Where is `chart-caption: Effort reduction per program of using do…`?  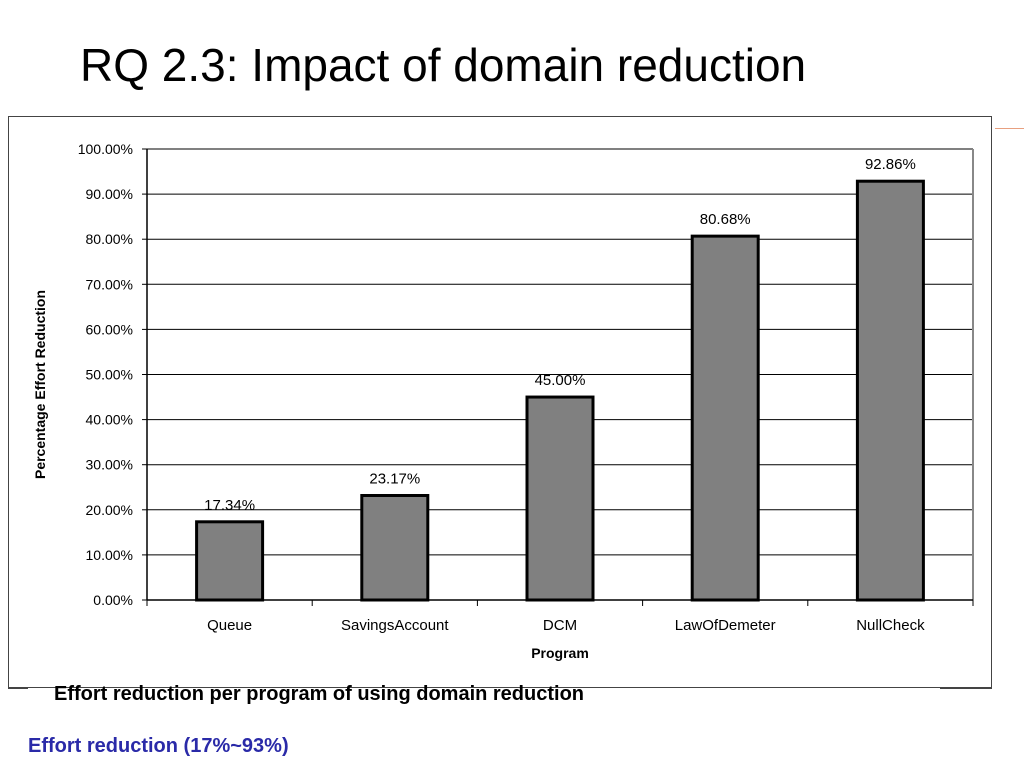 chart-caption: Effort reduction per program of using do… is located at coordinates (319, 694).